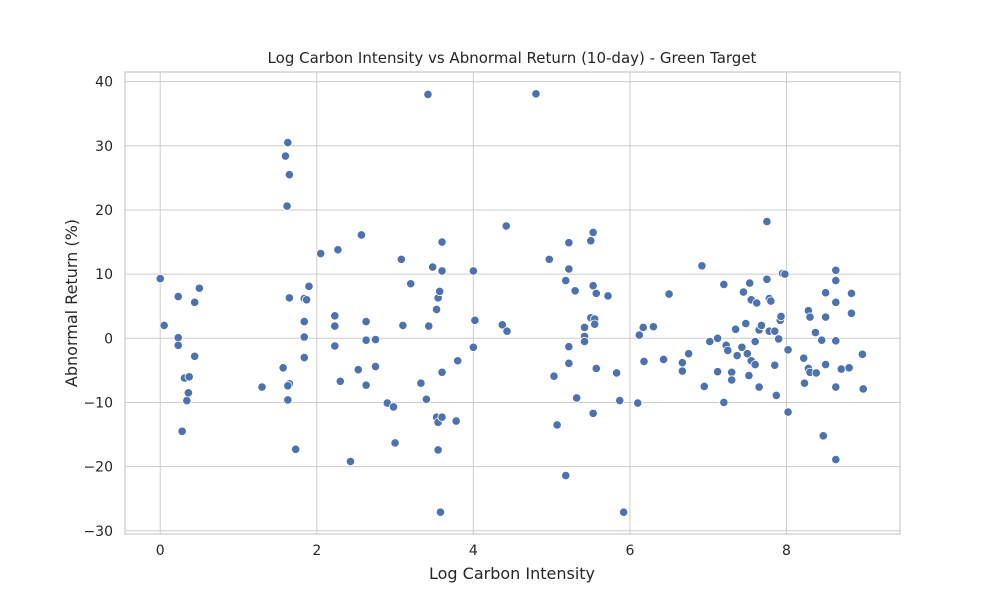 Image resolution: width=1000 pixels, height=600 pixels. Describe the element at coordinates (98, 532) in the screenshot. I see `y-tick-label: −30` at that location.